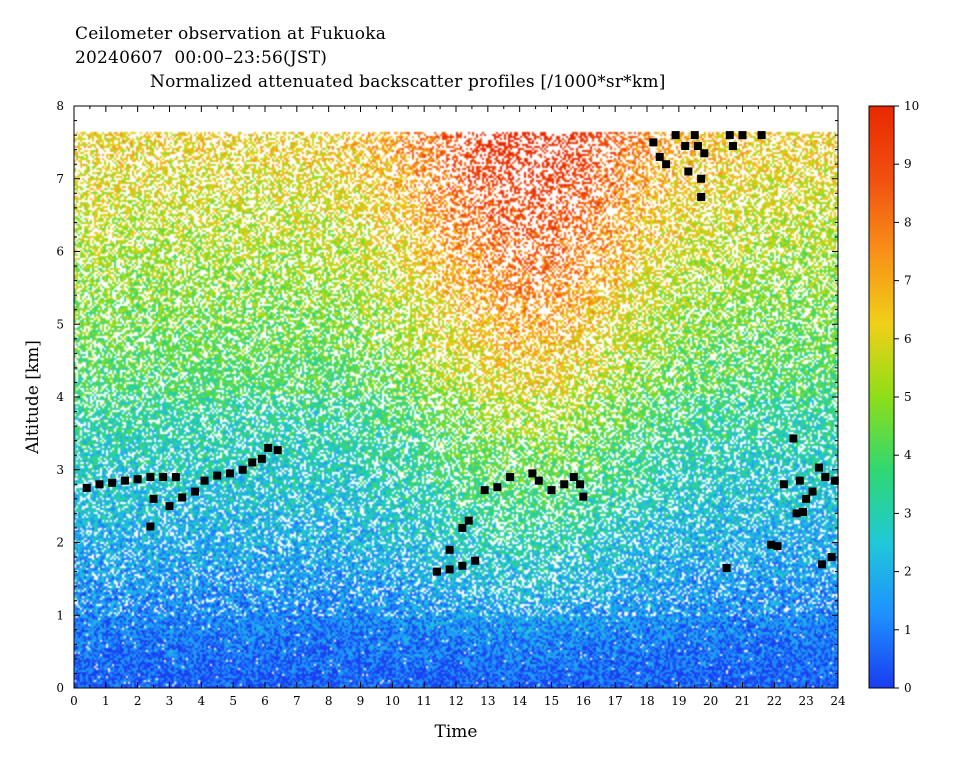  What do you see at coordinates (646, 701) in the screenshot?
I see `x-tick-label: 18` at bounding box center [646, 701].